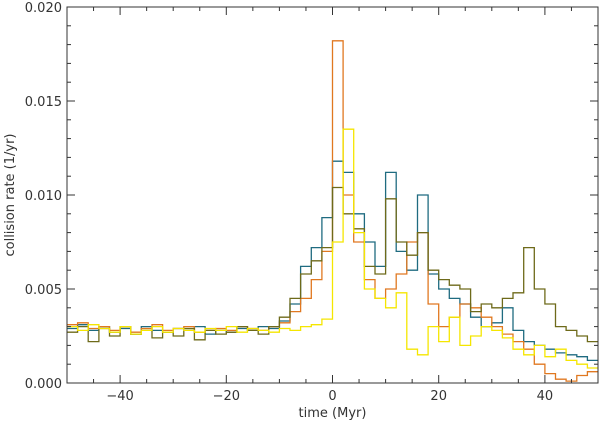 Image resolution: width=600 pixels, height=425 pixels. I want to click on y-tick-label: 0.020, so click(43, 8).